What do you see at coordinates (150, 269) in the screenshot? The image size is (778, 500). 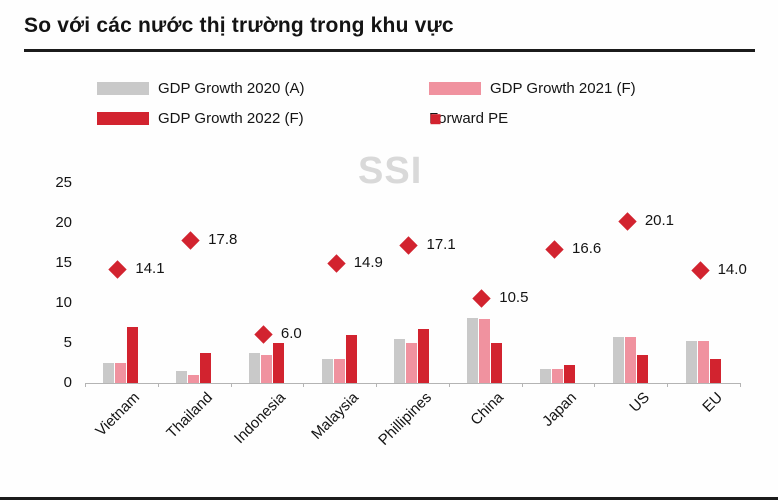 I see `forward-pe-value: 14.1` at bounding box center [150, 269].